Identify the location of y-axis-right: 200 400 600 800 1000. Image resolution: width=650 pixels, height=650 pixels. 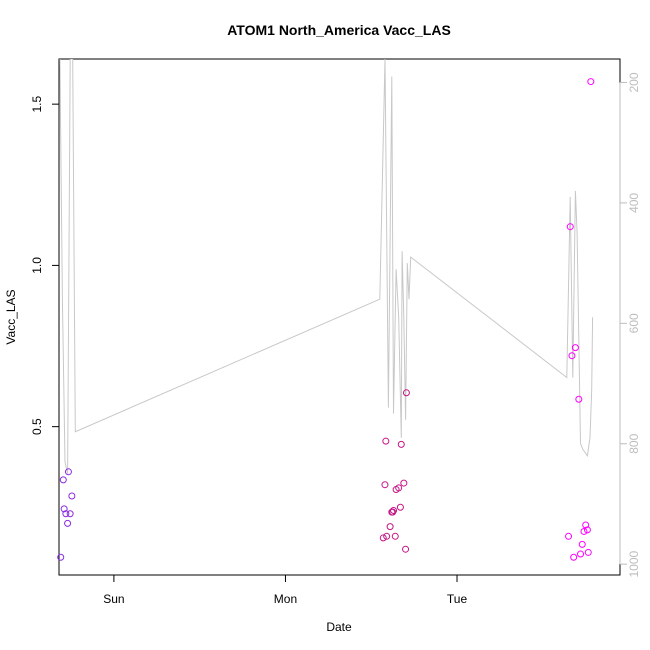
(630, 325).